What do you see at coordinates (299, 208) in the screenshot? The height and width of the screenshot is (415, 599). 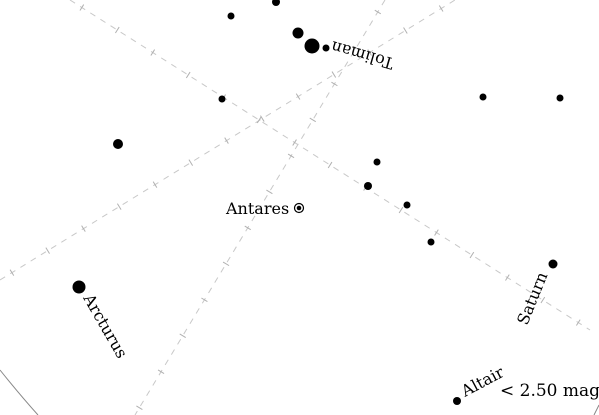 I see `antares-marker` at bounding box center [299, 208].